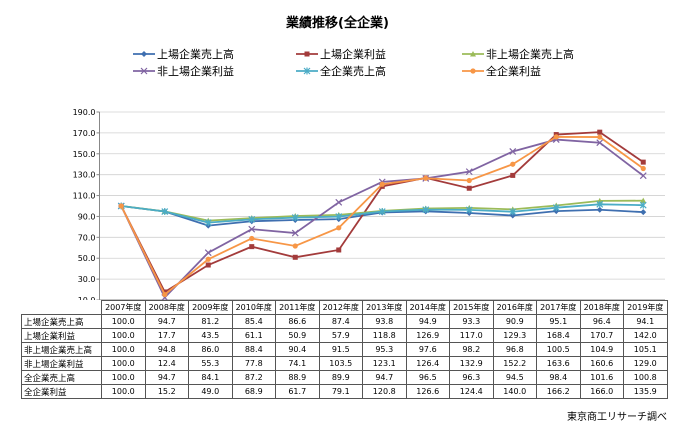 This screenshot has width=675, height=427. Describe the element at coordinates (427, 321) in the screenshot. I see `table-cell: 94.9` at that location.